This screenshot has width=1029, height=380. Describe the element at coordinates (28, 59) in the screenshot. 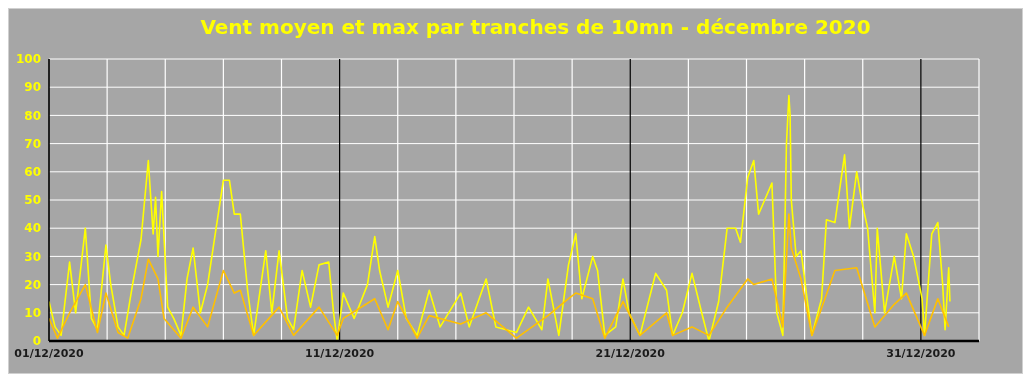

I see `y-tick-label: 100` at that location.